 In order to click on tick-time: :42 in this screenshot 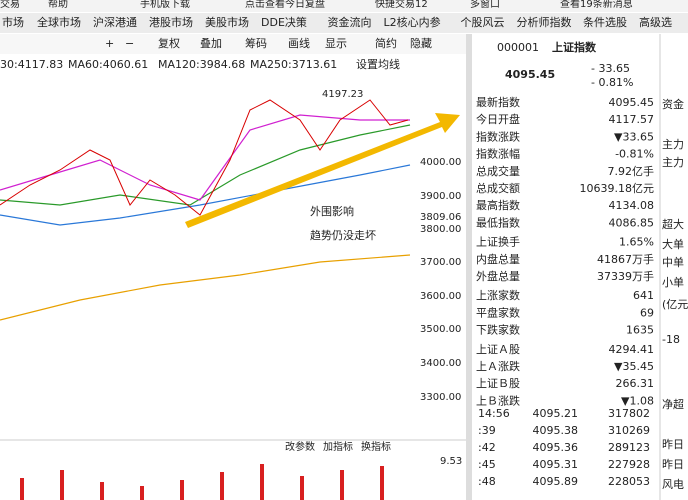, I will do `click(487, 447)`.